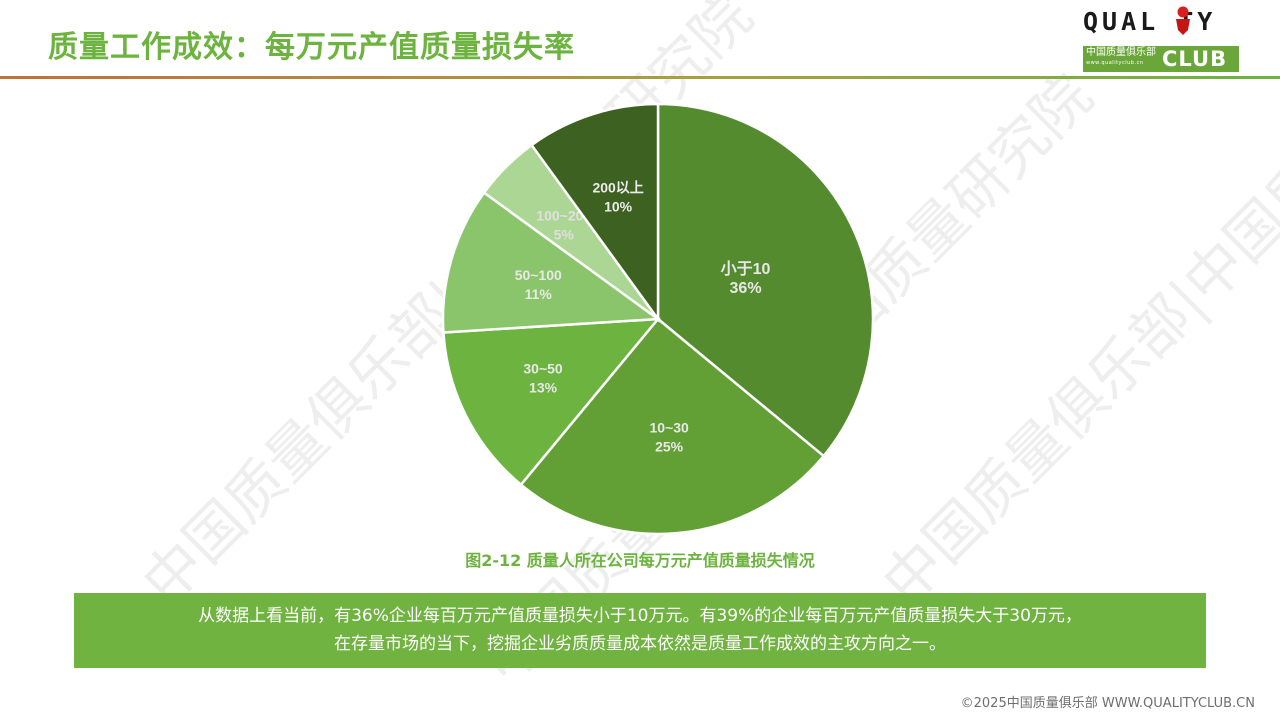  I want to click on slice-category-label: 50~100, so click(538, 275).